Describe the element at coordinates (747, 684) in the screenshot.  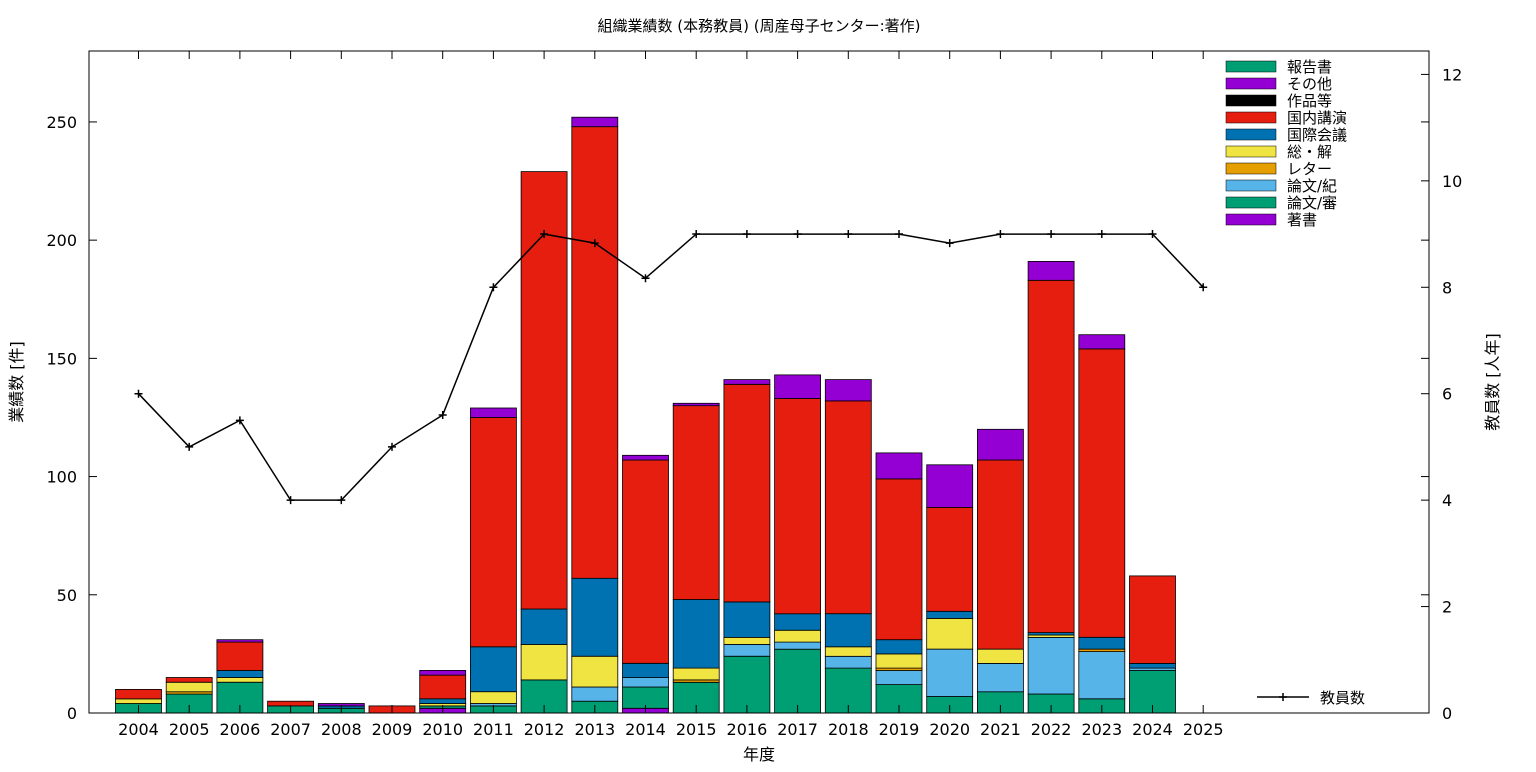
I see `bar-segment-2016-s1` at that location.